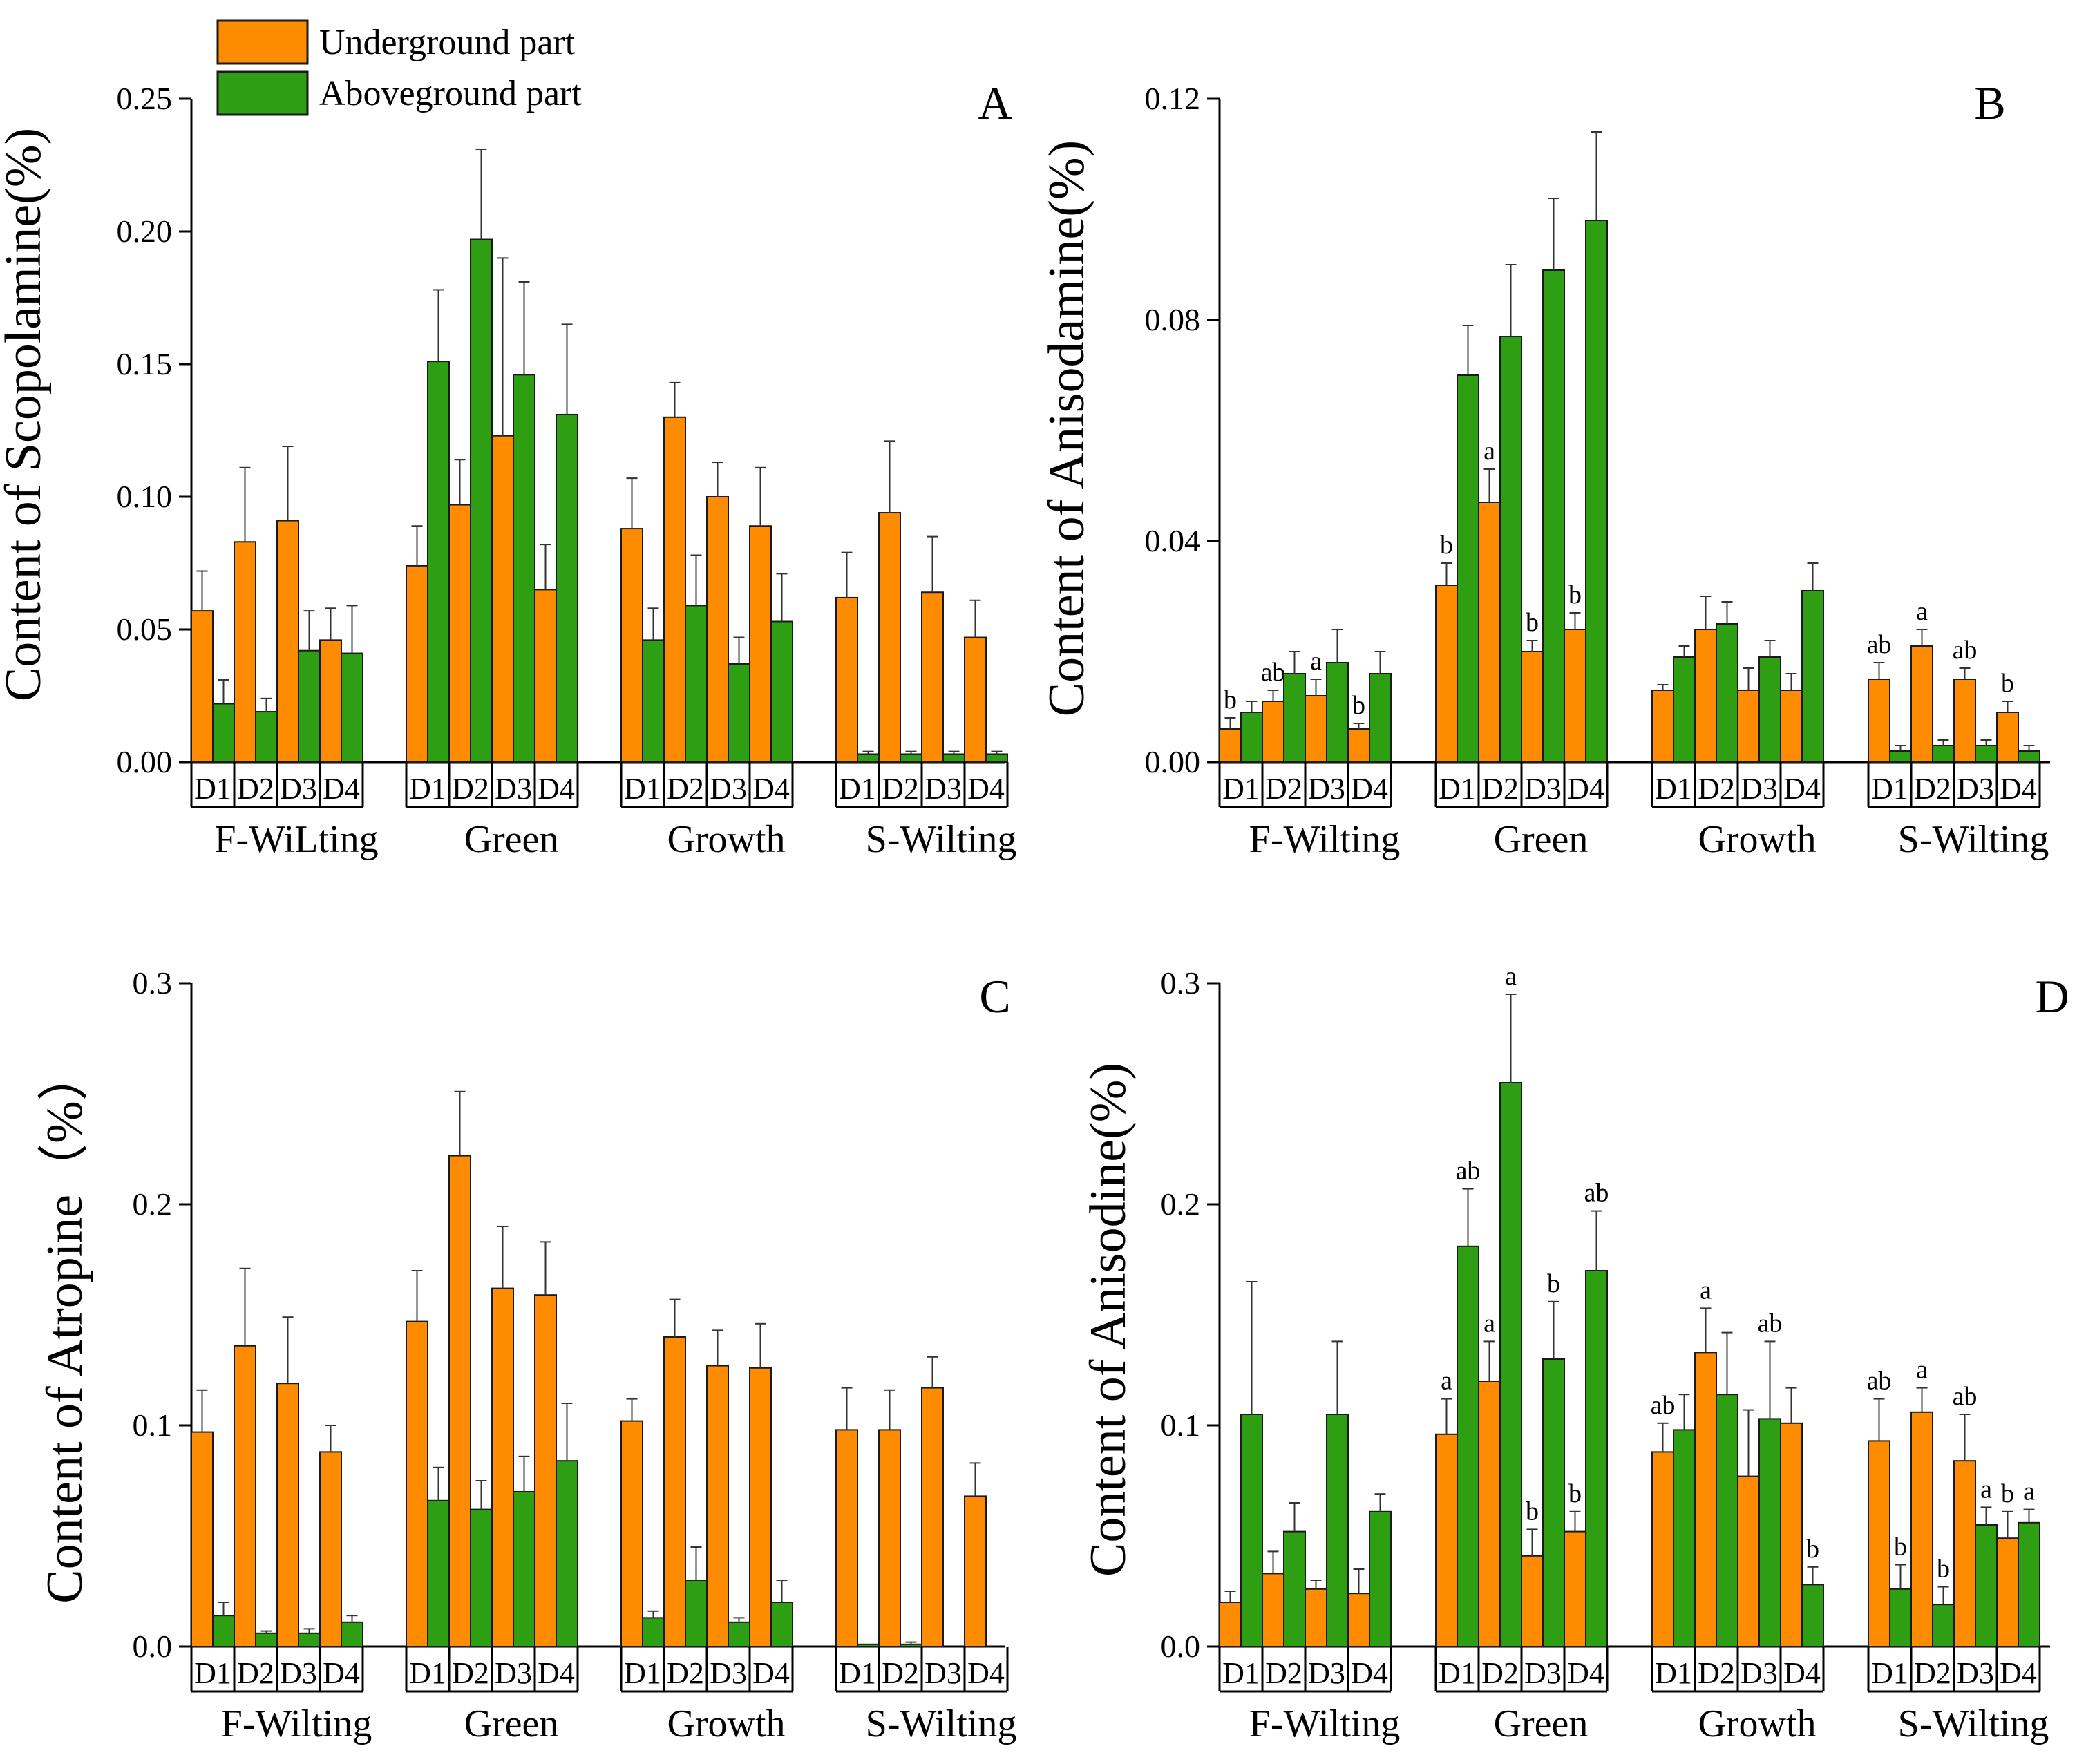 The image size is (2086, 1764). What do you see at coordinates (512, 839) in the screenshot?
I see `x-group-label: Green` at bounding box center [512, 839].